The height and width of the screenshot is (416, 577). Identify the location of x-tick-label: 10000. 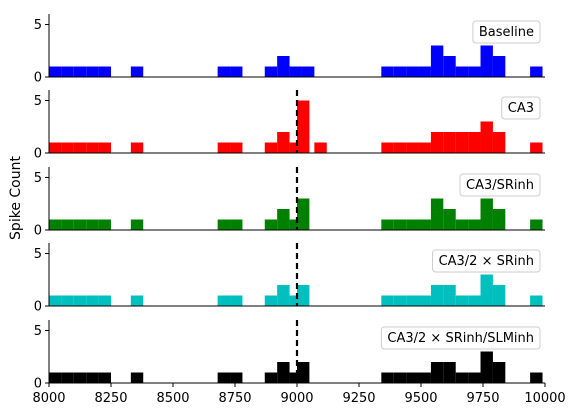
(544, 398).